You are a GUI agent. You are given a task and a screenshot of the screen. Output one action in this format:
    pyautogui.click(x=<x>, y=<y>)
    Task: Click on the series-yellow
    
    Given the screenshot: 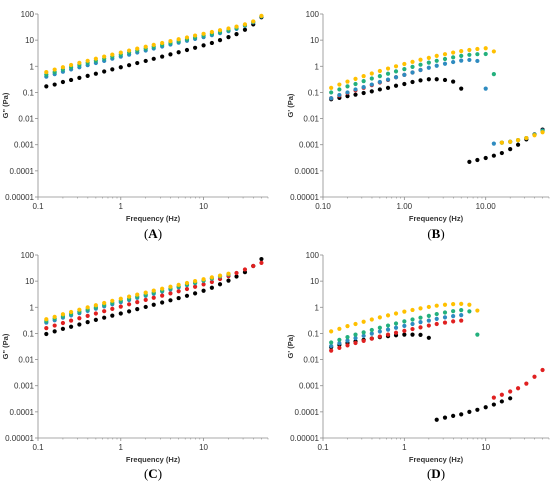 What is the action you would take?
    pyautogui.click(x=404, y=317)
    